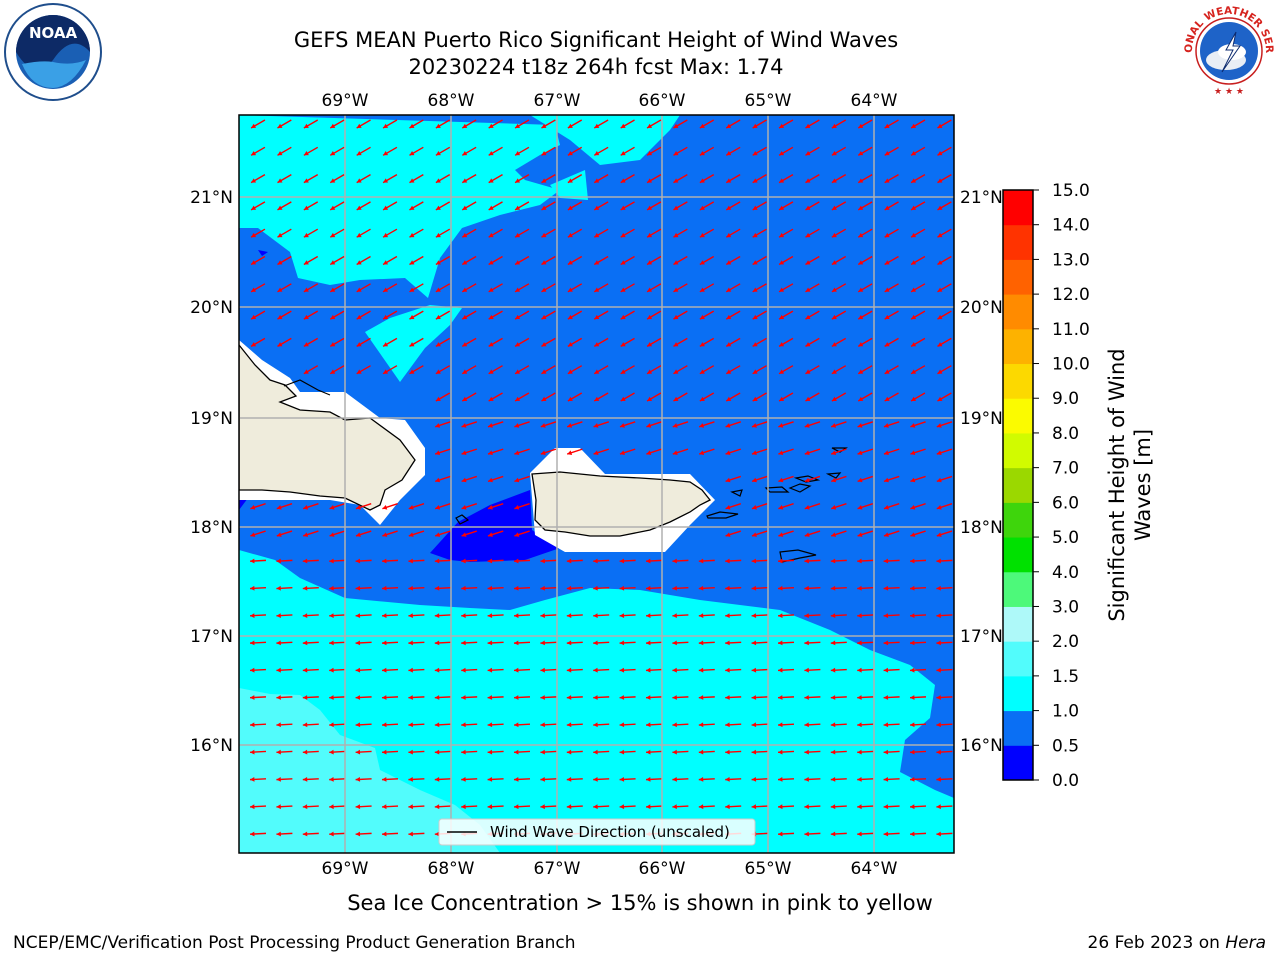 The height and width of the screenshot is (960, 1280). What do you see at coordinates (610, 832) in the screenshot?
I see `legend-label: Wind Wave Direction (unscaled)` at bounding box center [610, 832].